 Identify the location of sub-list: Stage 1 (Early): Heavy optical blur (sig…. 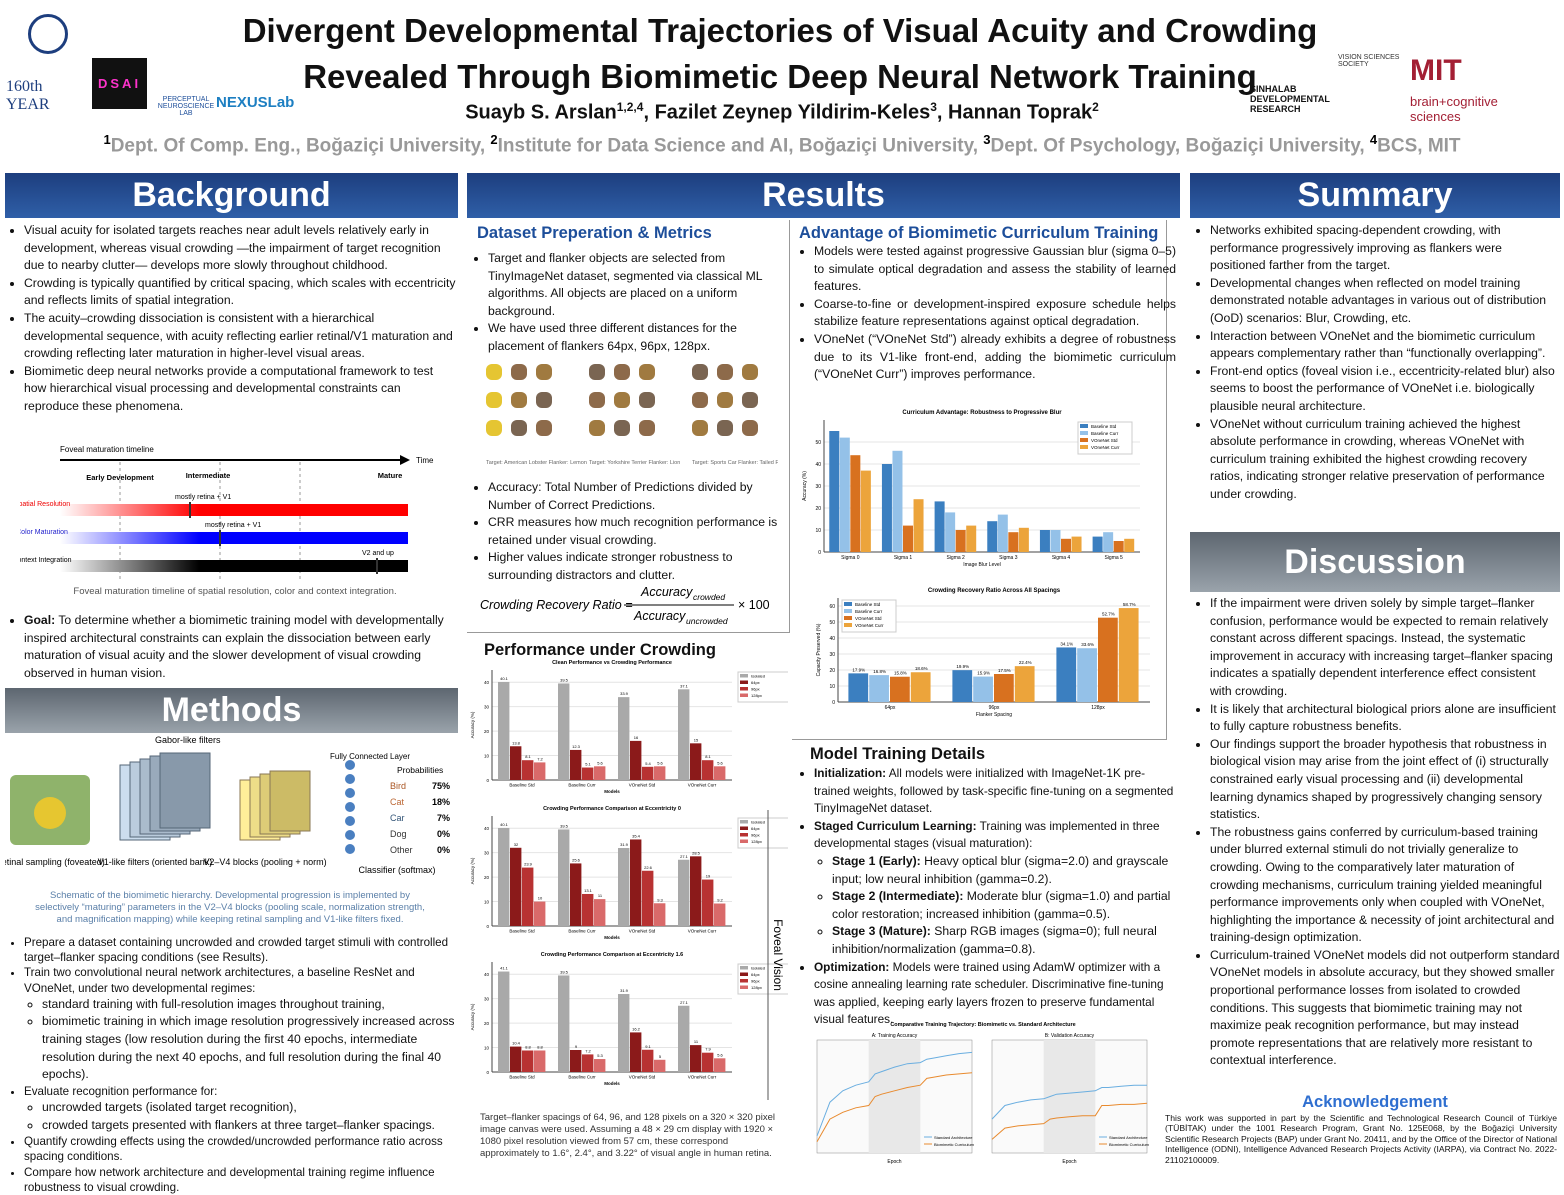
(995, 906).